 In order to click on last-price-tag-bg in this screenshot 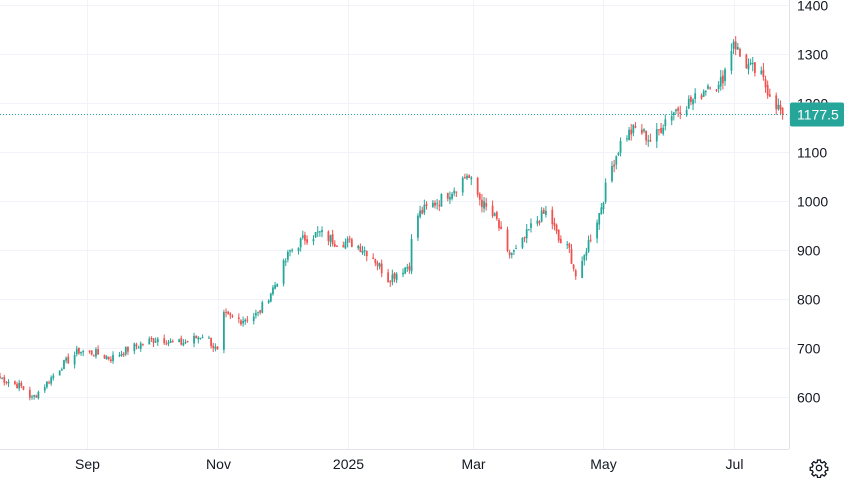, I will do `click(817, 114)`.